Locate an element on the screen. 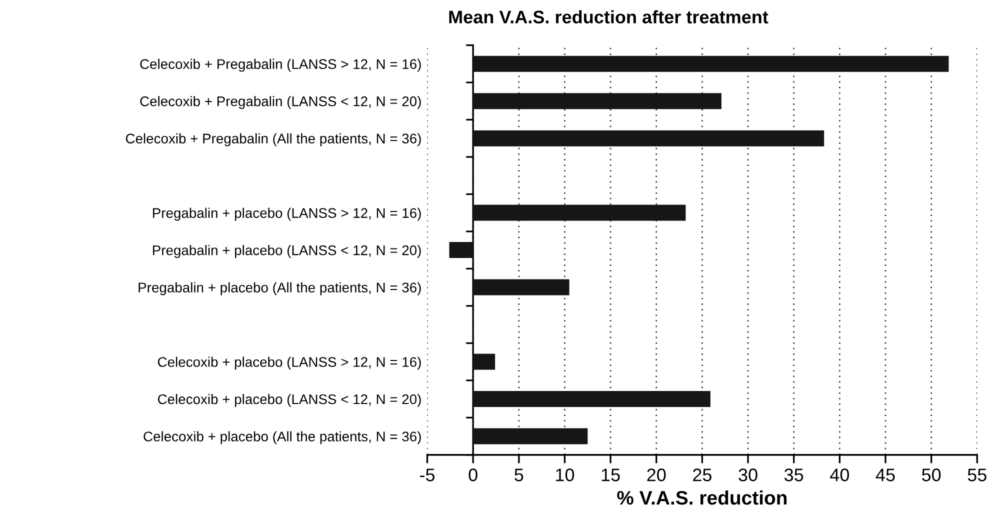  x-axis-title: % V.A.S. reduction is located at coordinates (702, 497).